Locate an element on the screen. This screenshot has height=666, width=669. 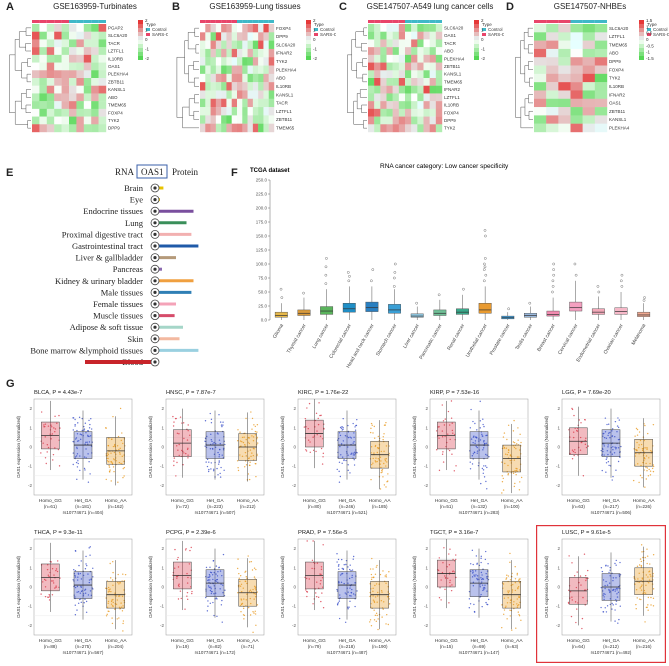
y-tick-label: 125.0 is located at coordinates (262, 250).